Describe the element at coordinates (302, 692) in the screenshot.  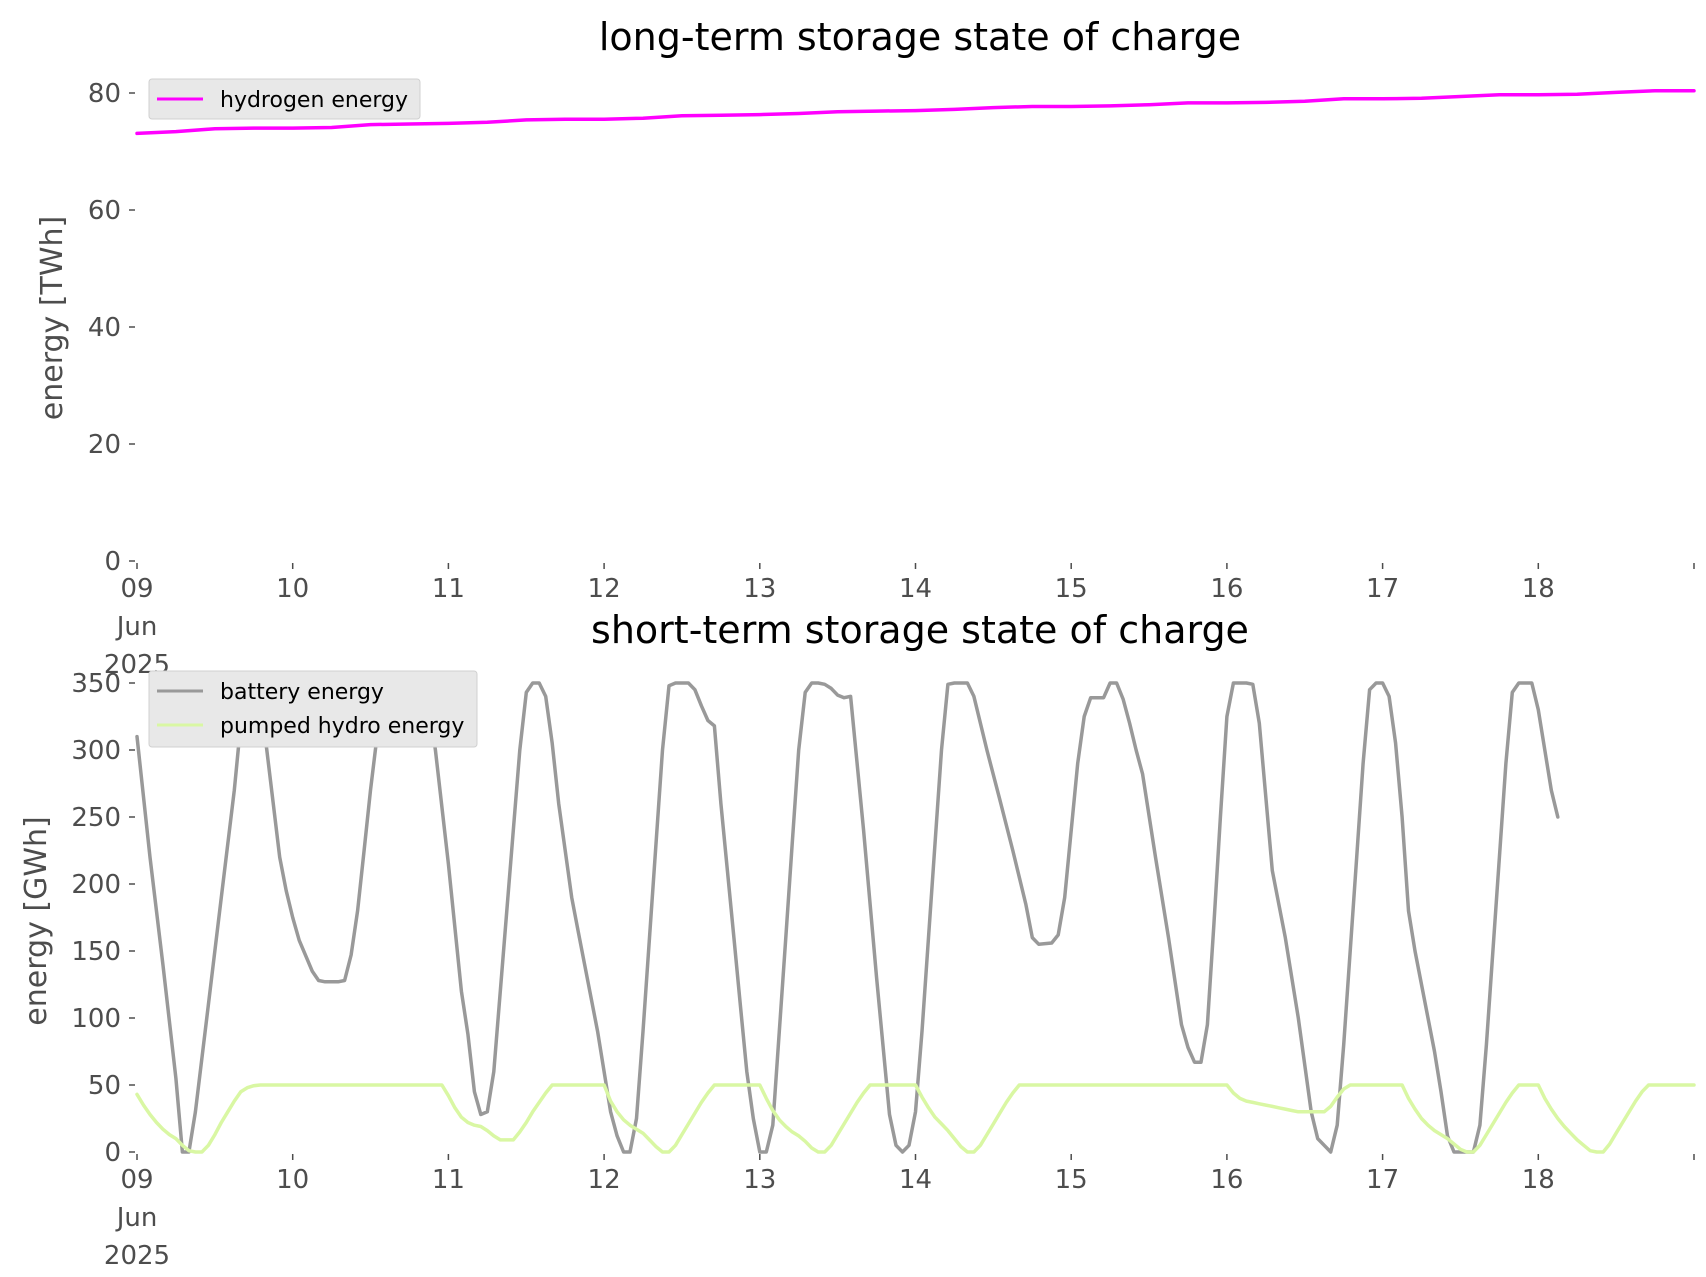
I see `legend-label-battery-energy: battery energy` at that location.